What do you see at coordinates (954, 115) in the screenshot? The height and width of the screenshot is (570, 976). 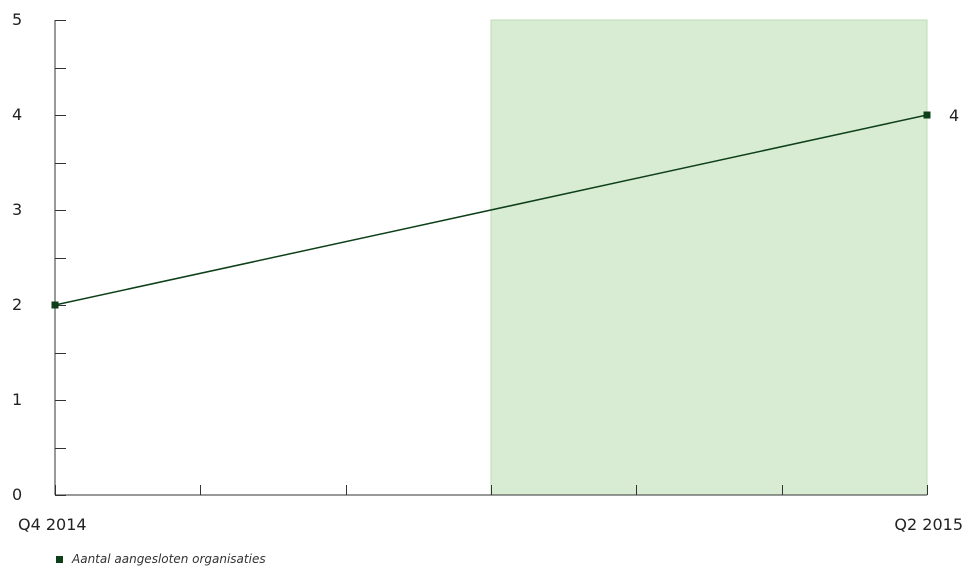 I see `data-label-last: 4` at bounding box center [954, 115].